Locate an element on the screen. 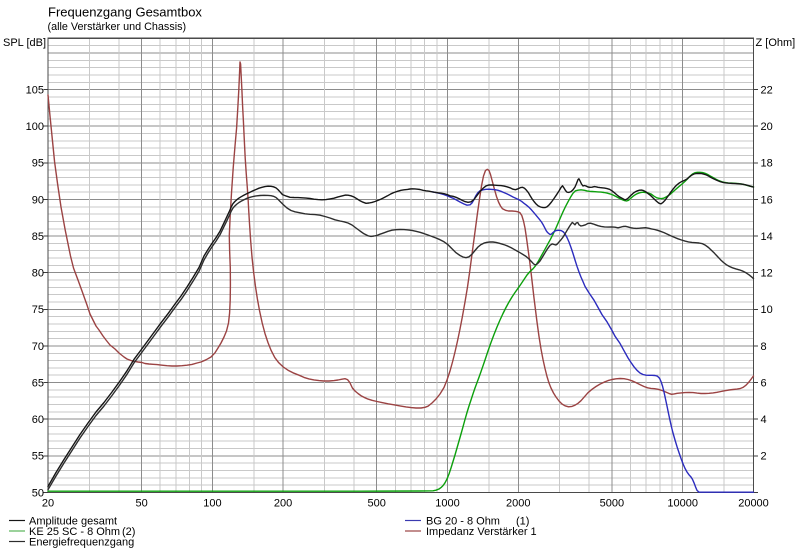 Image resolution: width=800 pixels, height=555 pixels. svg-text: 200 is located at coordinates (283, 504).